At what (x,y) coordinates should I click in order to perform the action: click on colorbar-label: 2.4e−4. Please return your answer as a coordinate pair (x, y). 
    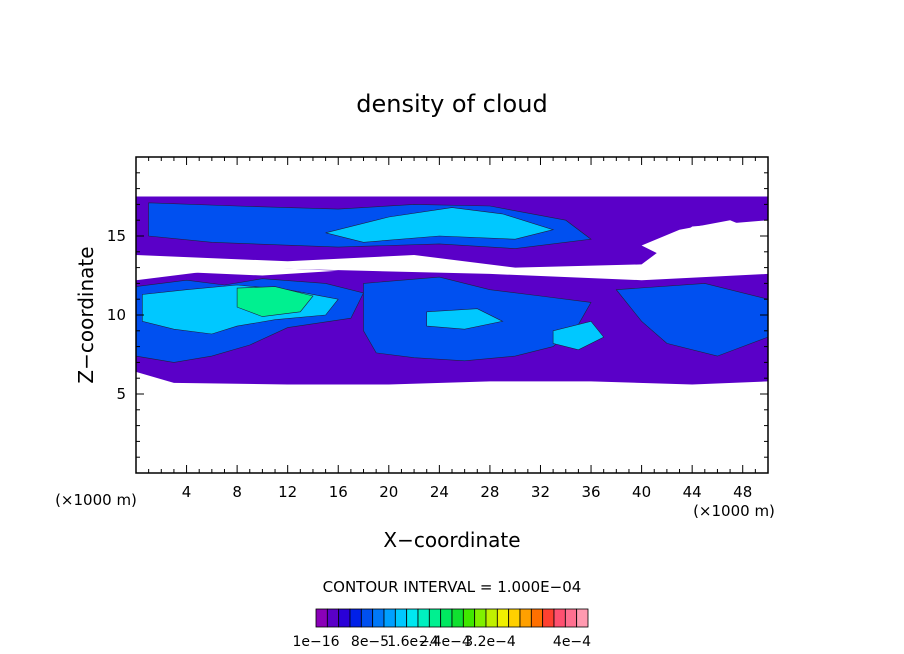
    Looking at the image, I should click on (445, 642).